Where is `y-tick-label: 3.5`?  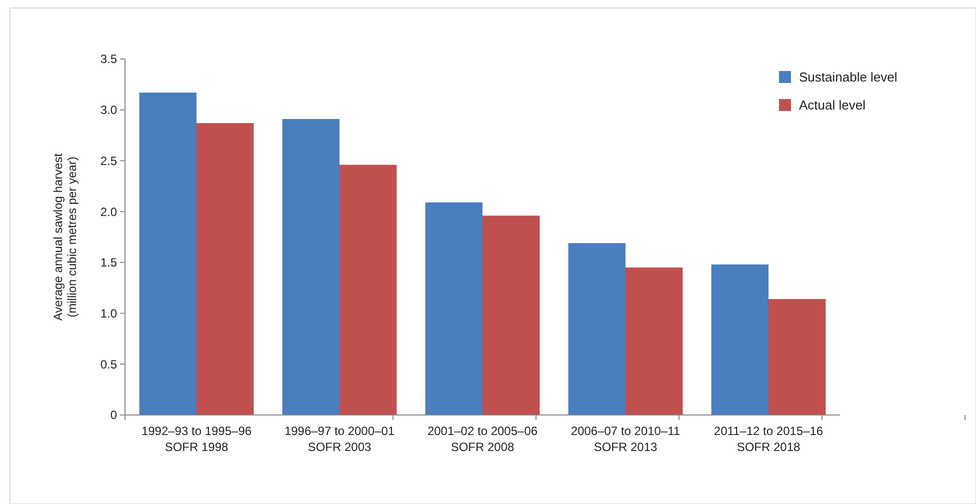
y-tick-label: 3.5 is located at coordinates (109, 59).